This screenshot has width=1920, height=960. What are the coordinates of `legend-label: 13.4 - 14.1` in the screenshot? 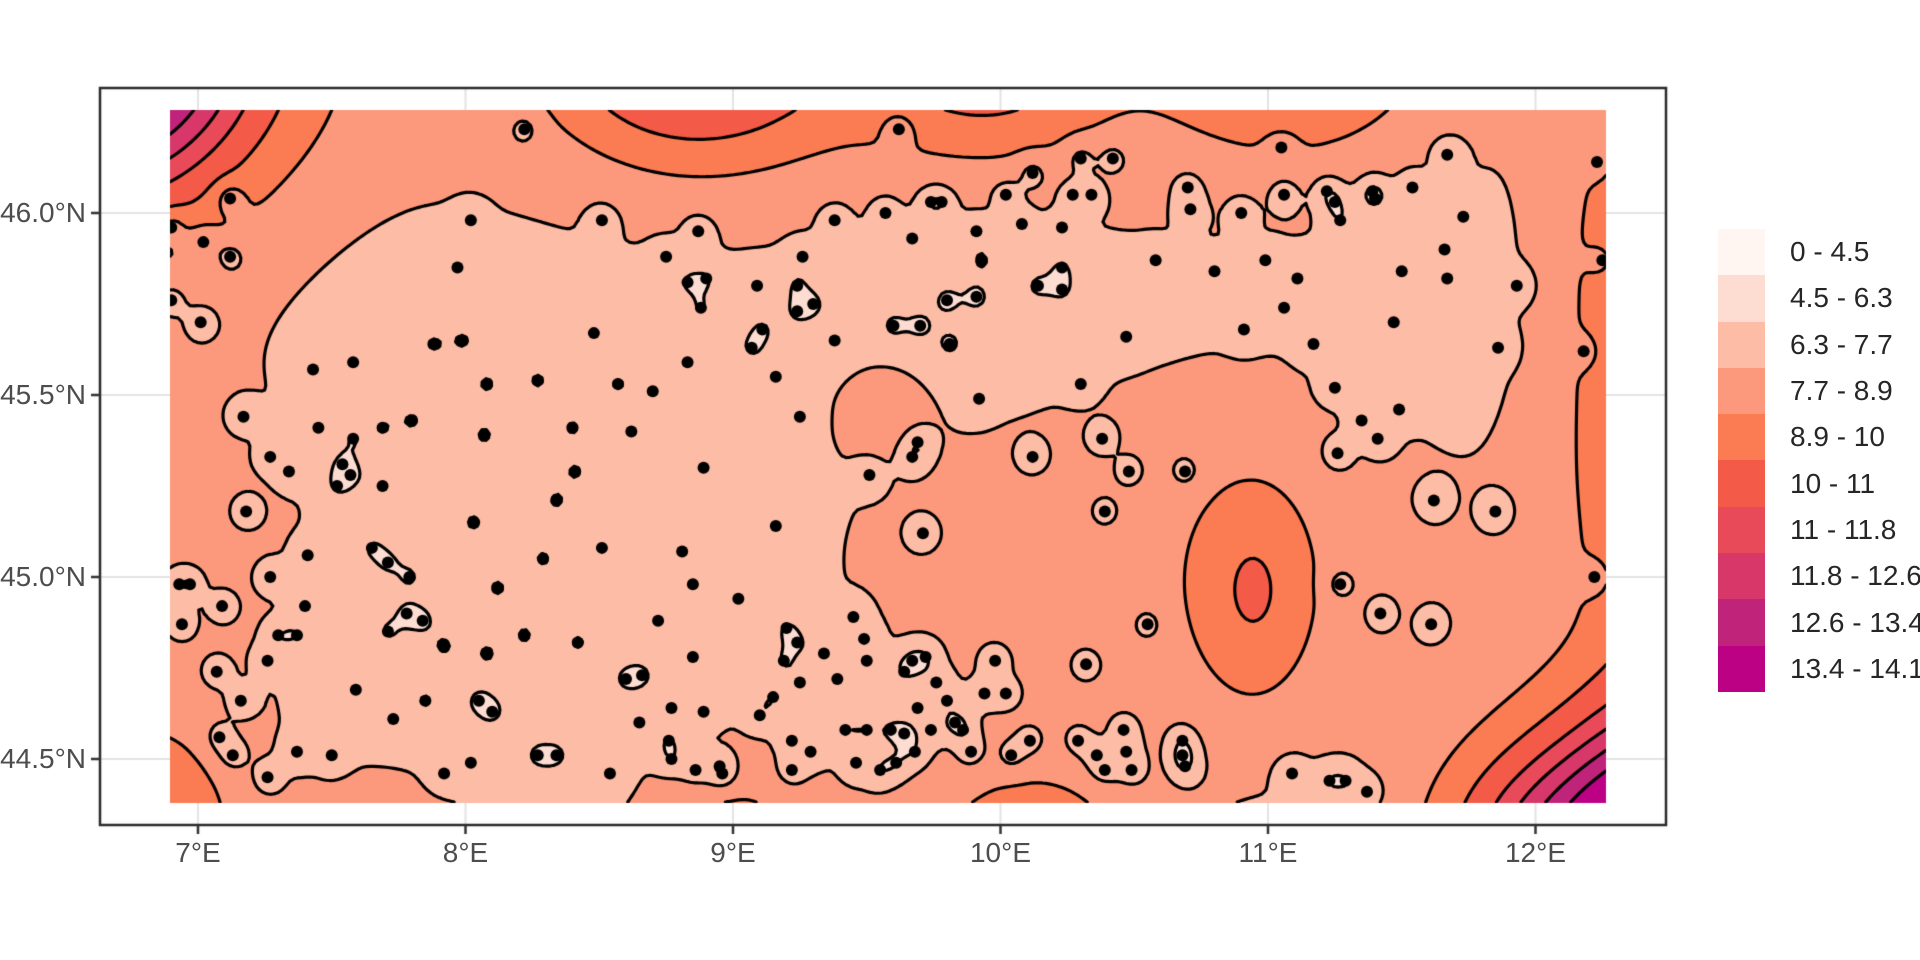 It's located at (1855, 668).